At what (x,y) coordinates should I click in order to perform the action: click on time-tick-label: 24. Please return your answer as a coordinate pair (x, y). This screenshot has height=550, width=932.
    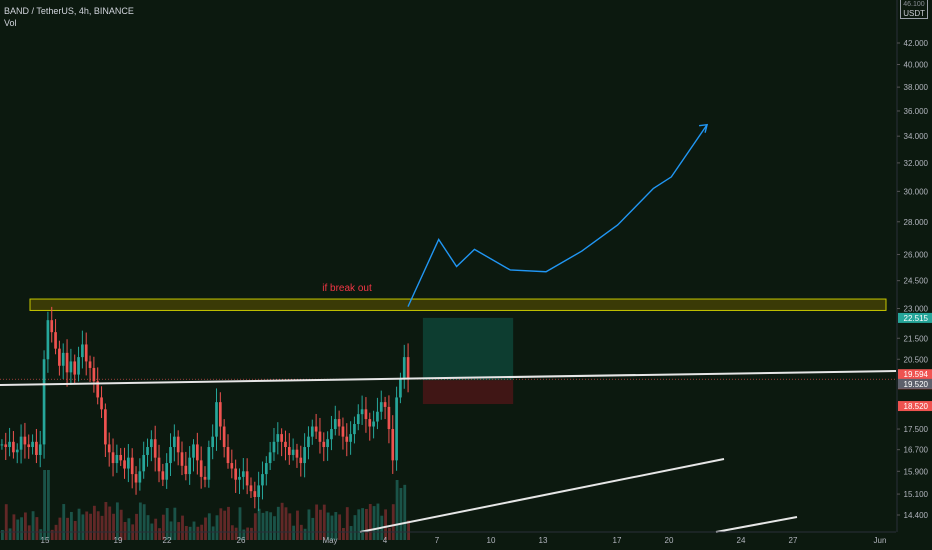
    Looking at the image, I should click on (741, 540).